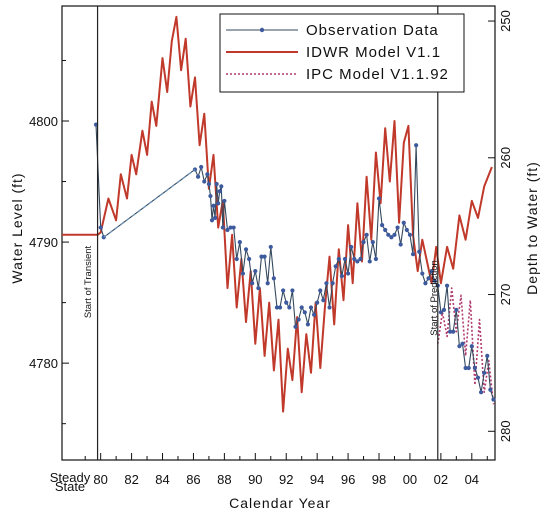 The width and height of the screenshot is (548, 514). I want to click on y-axis-left: 4780 4790 4800, so click(49, 242).